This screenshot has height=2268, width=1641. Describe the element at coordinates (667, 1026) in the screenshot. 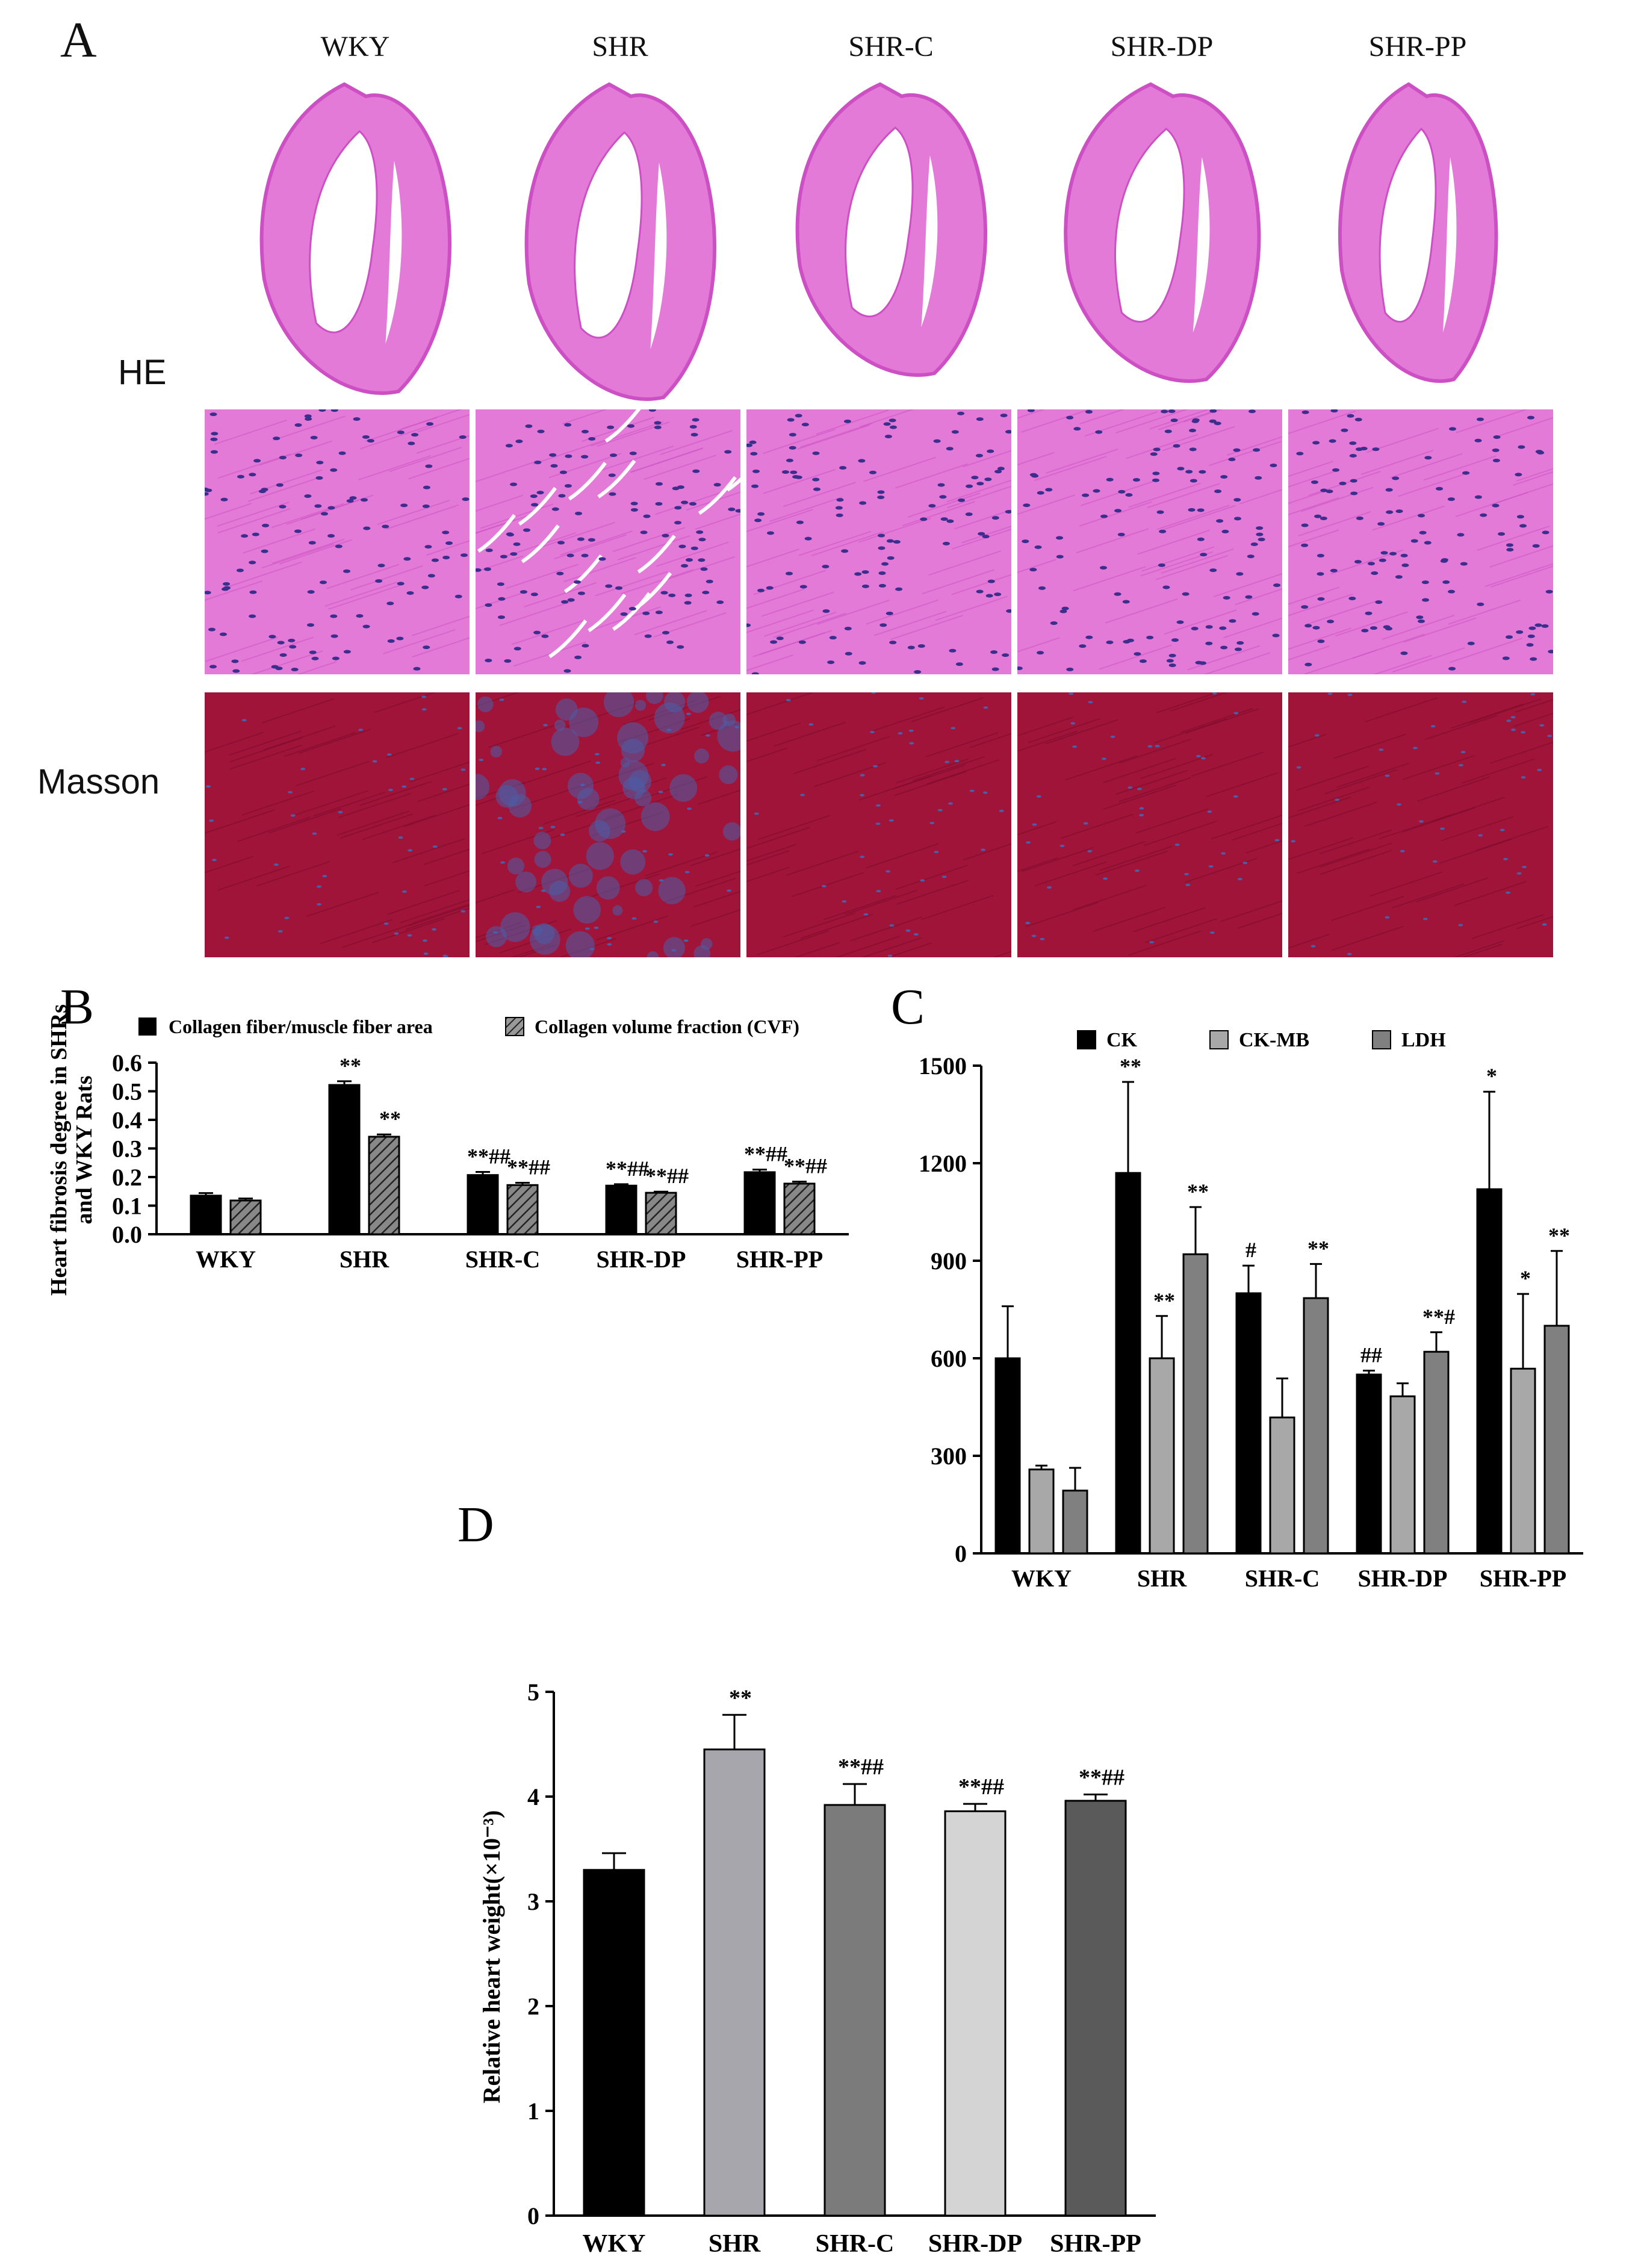

I see `b-legend-label-cvf: Collagen volume fraction (CVF)` at that location.